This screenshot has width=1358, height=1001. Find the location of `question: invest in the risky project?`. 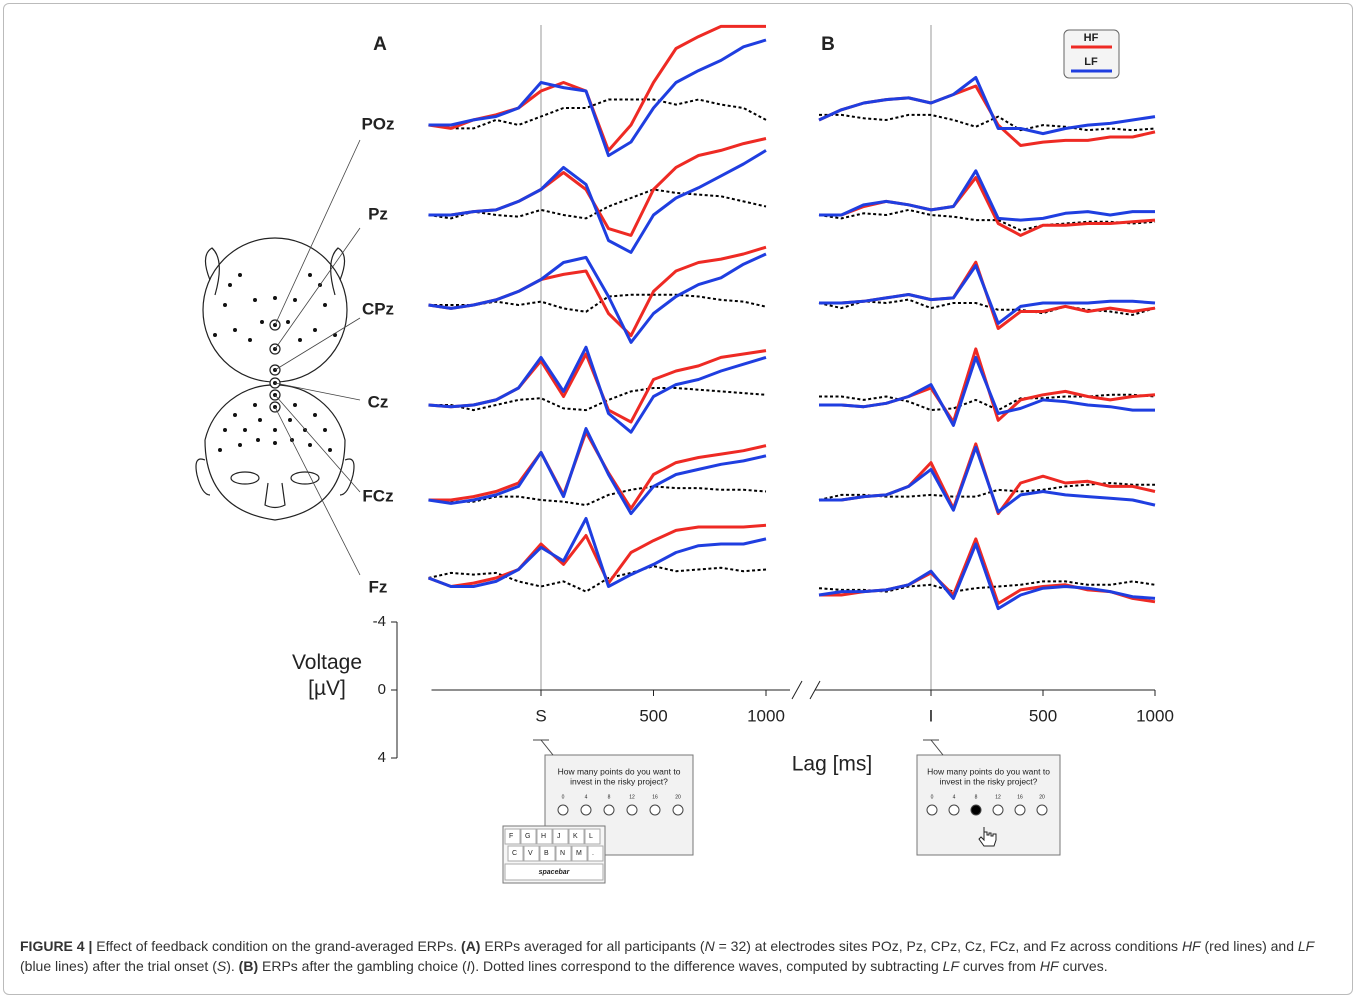

question: invest in the risky project? is located at coordinates (619, 781).